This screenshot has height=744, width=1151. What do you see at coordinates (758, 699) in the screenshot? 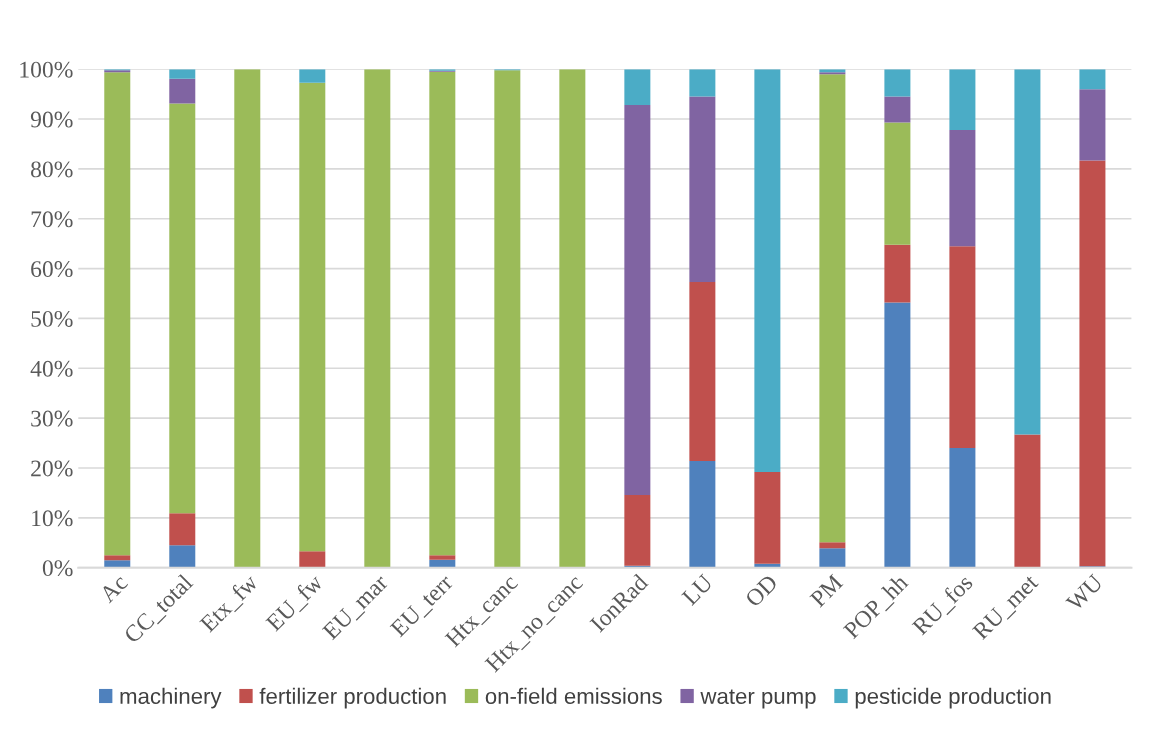
I see `legend-label: water pump` at bounding box center [758, 699].